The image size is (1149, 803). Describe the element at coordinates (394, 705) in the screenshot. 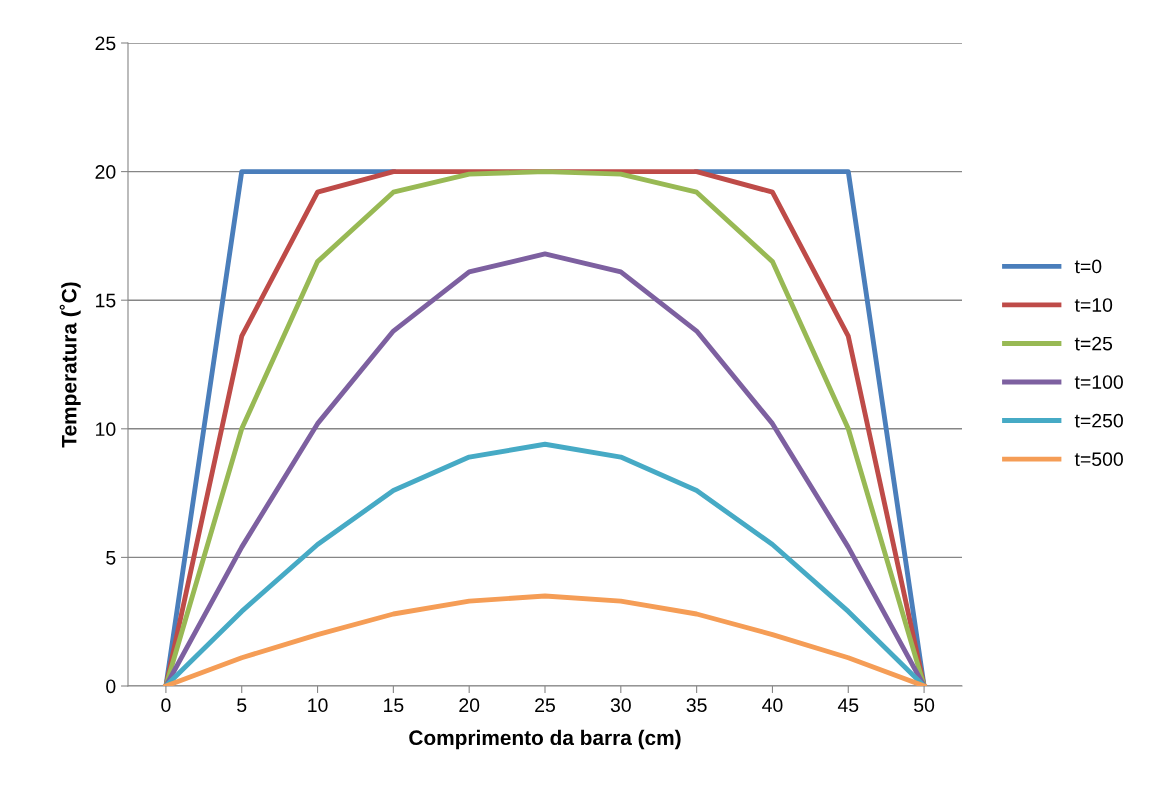

I see `x-tick-label: 15` at that location.